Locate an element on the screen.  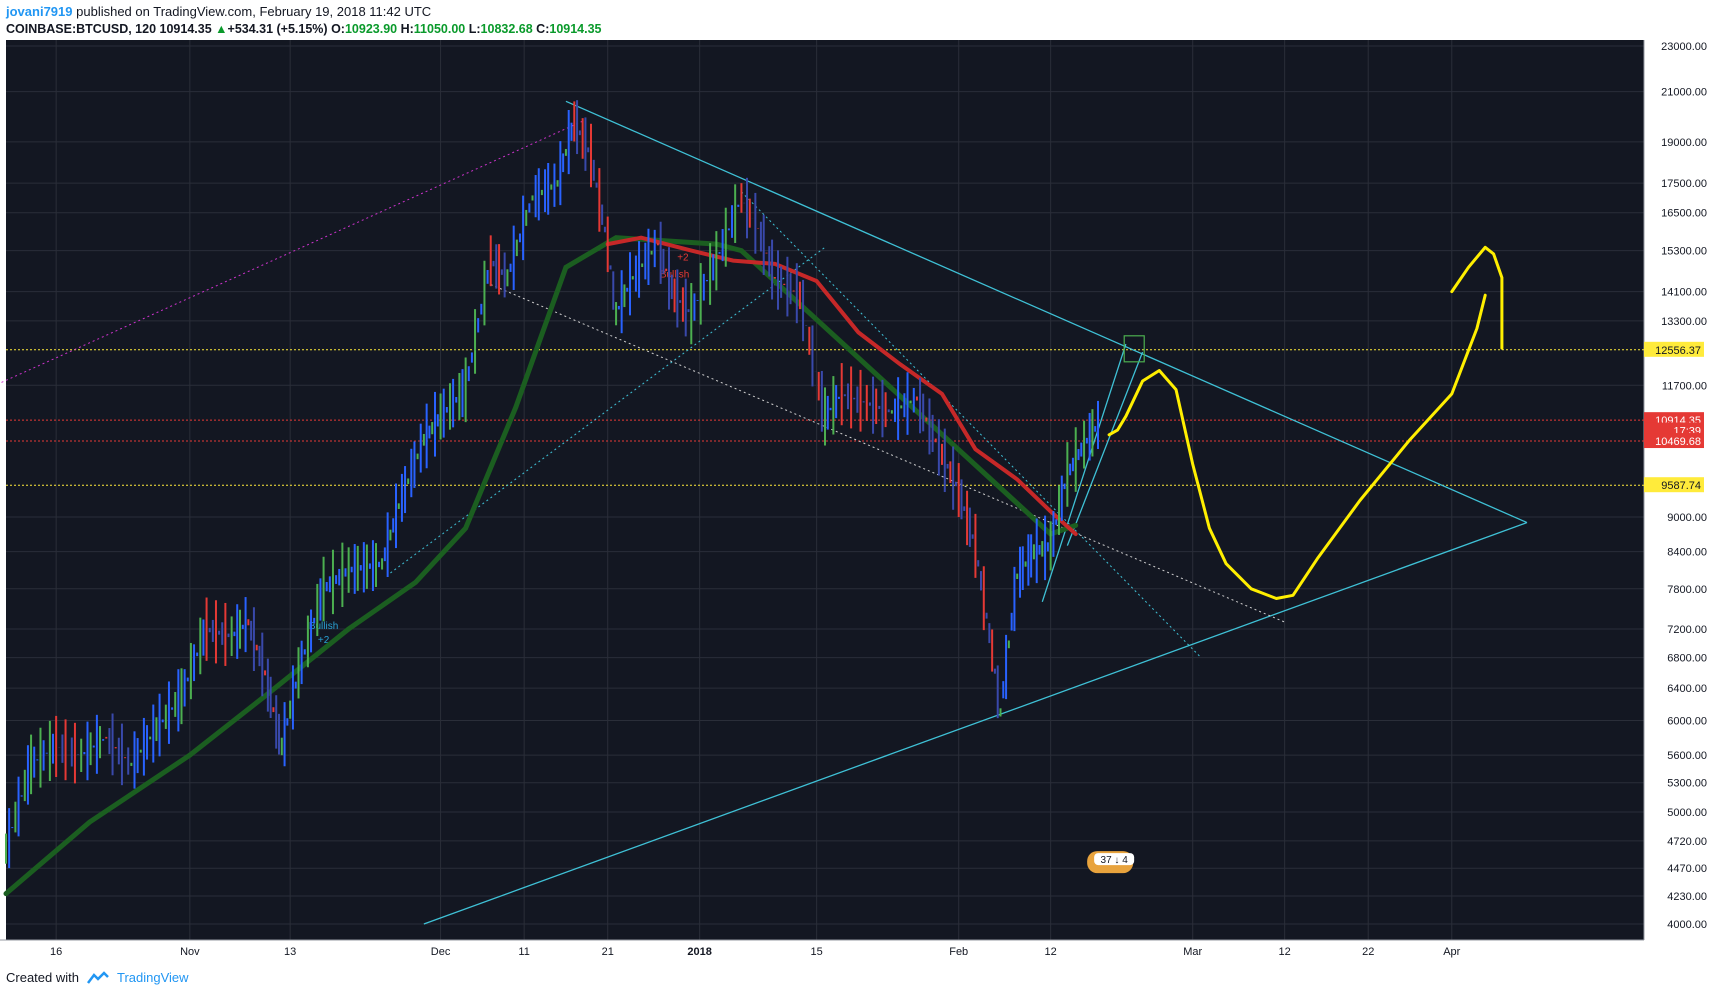
price-tick-label: 13300.00 is located at coordinates (1684, 322).